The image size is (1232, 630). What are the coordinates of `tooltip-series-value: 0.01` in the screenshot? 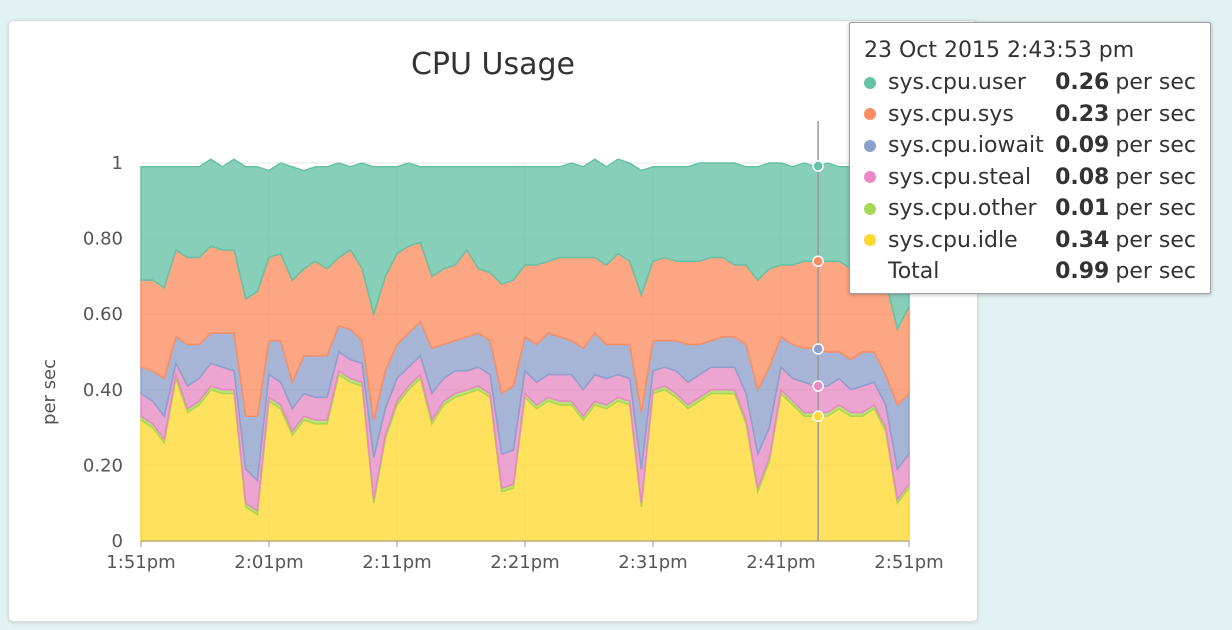 It's located at (1082, 208).